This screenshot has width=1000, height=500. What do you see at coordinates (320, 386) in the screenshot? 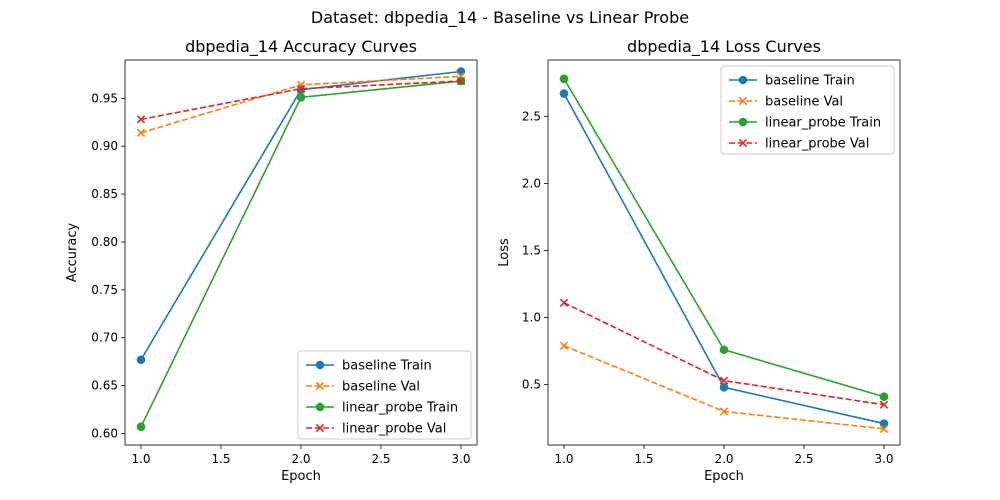
I see `accuracy-legend-baseline-val-marker` at bounding box center [320, 386].